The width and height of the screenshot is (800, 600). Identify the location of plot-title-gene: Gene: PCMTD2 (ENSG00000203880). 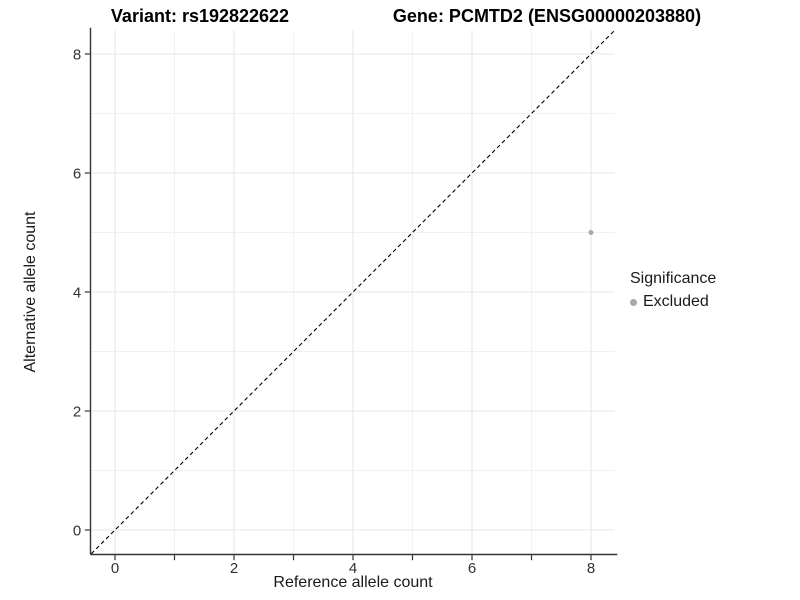
(547, 16).